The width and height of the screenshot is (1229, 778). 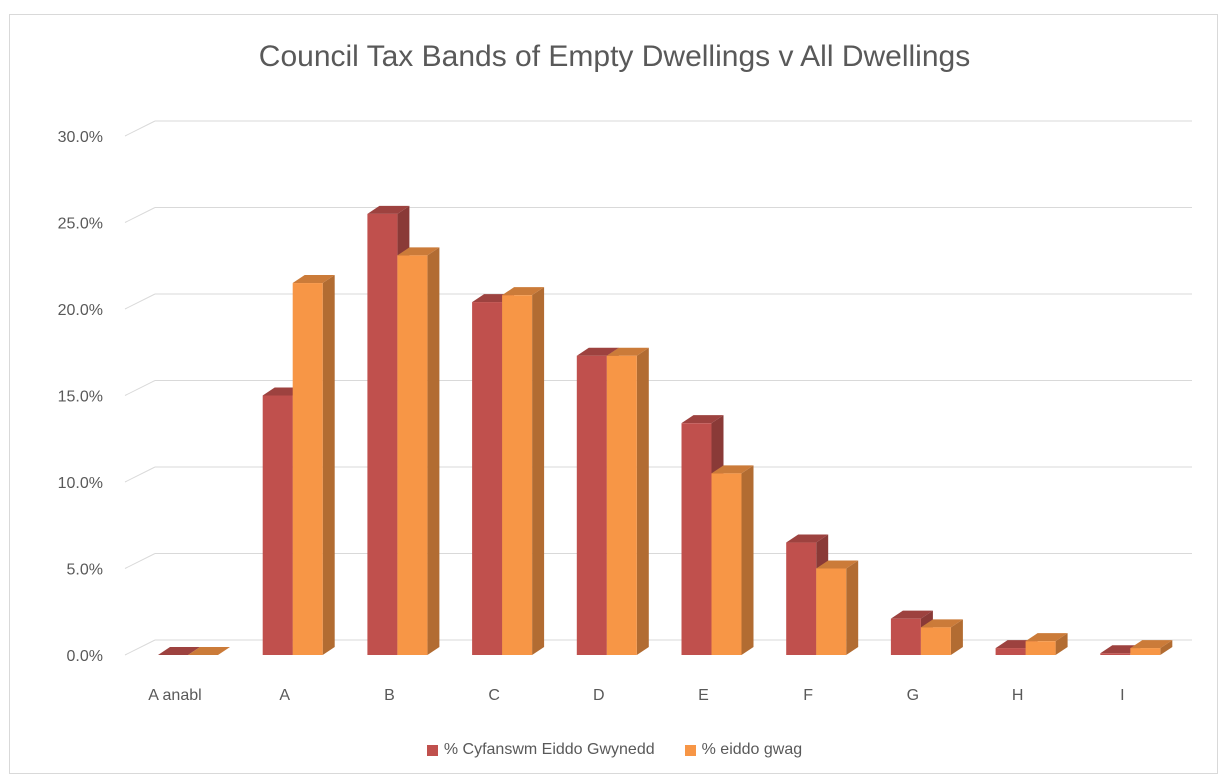 What do you see at coordinates (174, 695) in the screenshot?
I see `x-tick-label: A anabl` at bounding box center [174, 695].